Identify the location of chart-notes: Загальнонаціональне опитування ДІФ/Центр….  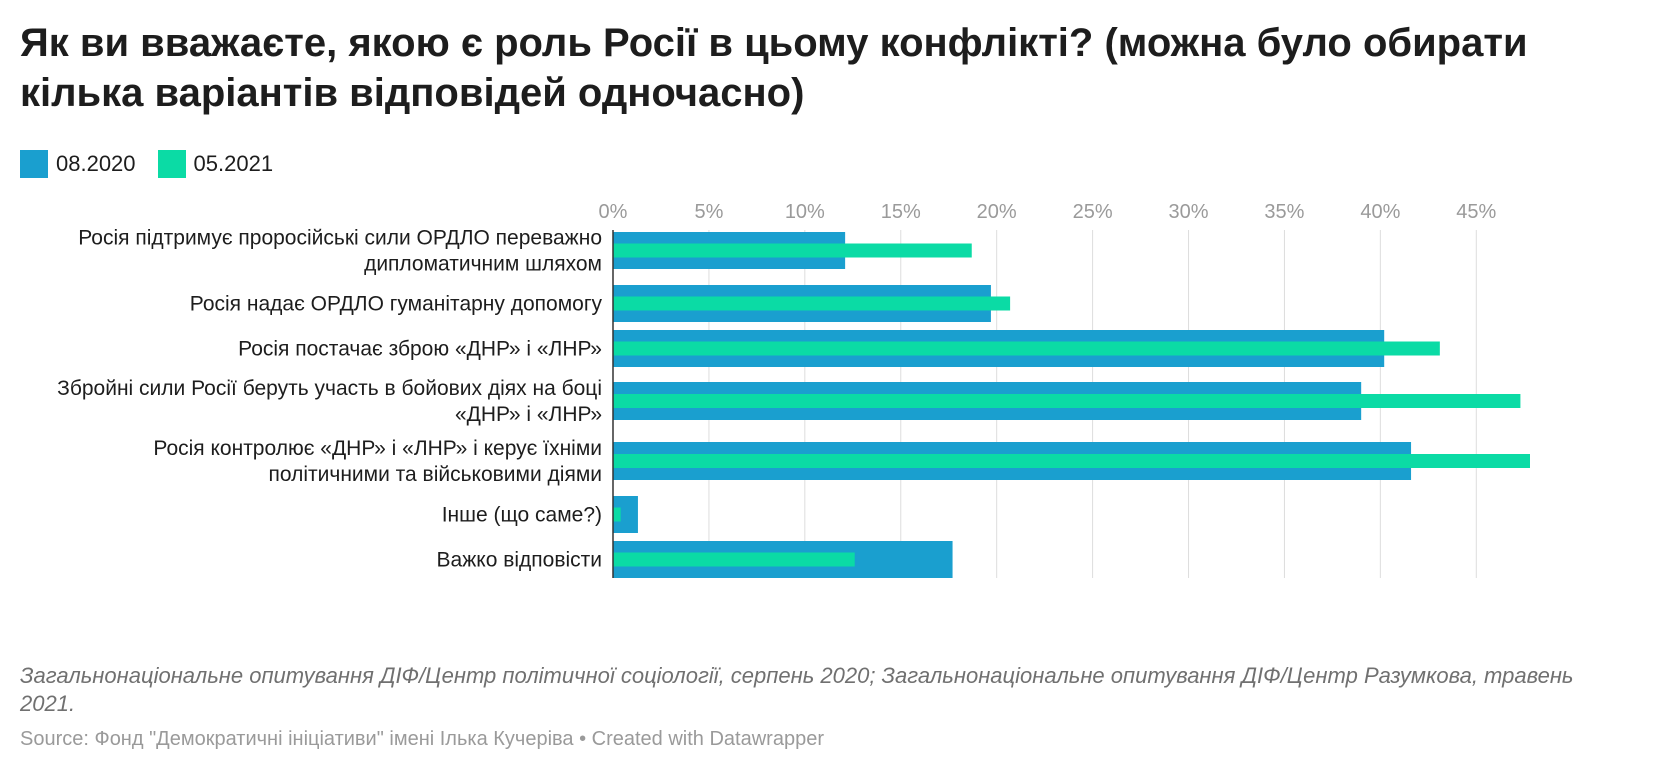
(797, 689).